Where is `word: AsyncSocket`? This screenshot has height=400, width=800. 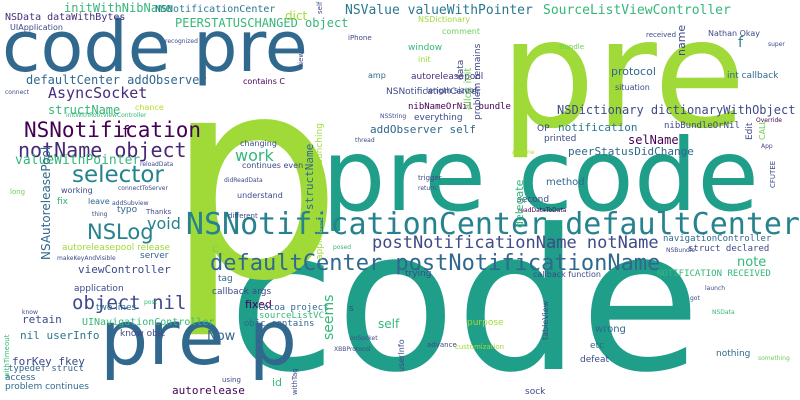
word: AsyncSocket is located at coordinates (98, 93).